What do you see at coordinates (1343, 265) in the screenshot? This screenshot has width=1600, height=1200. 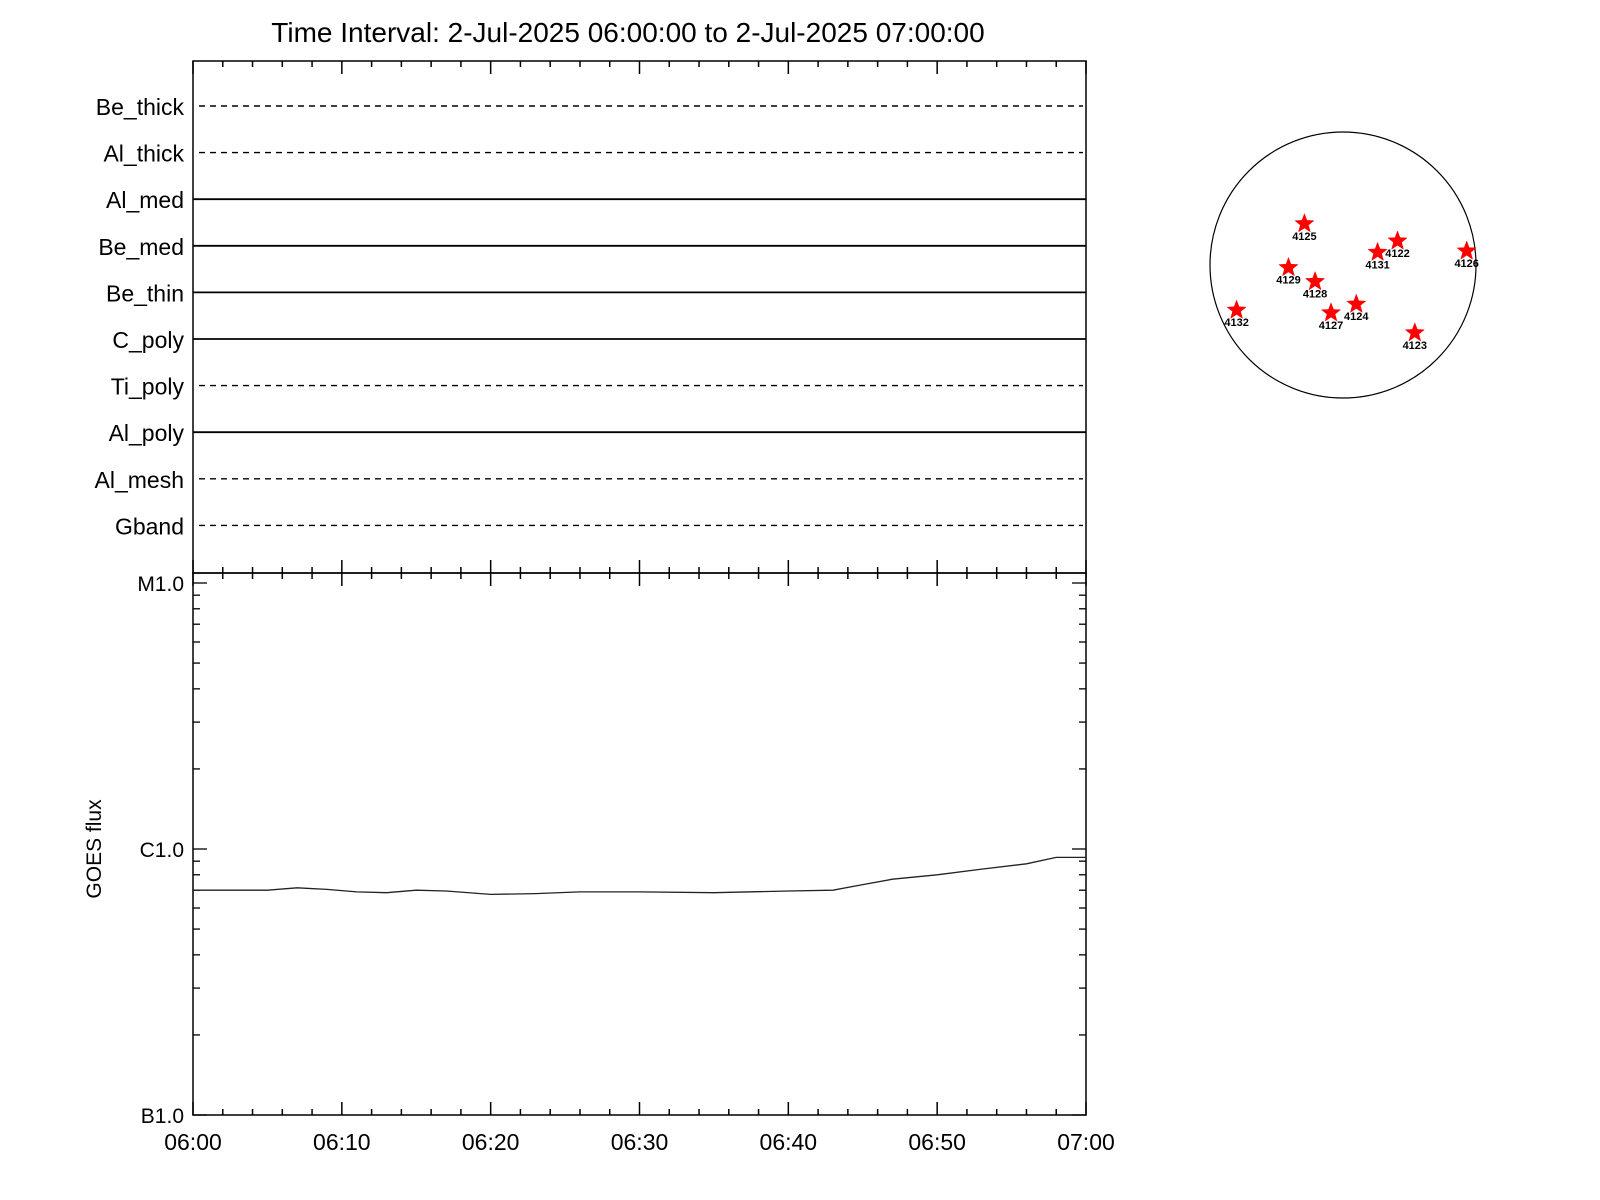 I see `solar-disk-outline` at bounding box center [1343, 265].